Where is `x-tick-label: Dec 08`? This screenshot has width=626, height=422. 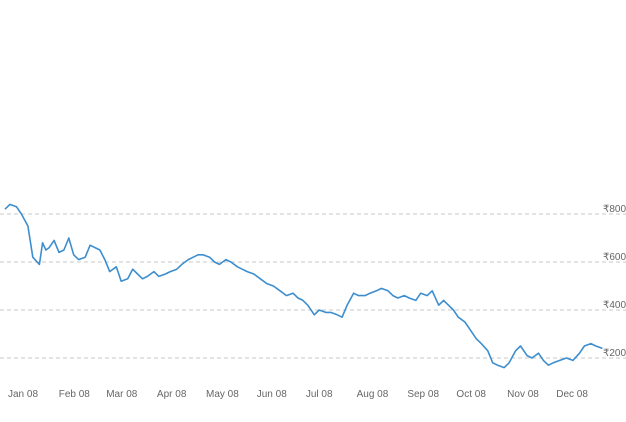
x-tick-label: Dec 08 is located at coordinates (572, 394).